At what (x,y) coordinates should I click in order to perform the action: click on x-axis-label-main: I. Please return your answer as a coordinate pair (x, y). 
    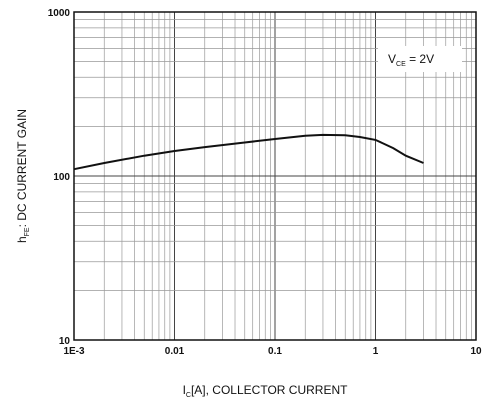
    Looking at the image, I should click on (184, 390).